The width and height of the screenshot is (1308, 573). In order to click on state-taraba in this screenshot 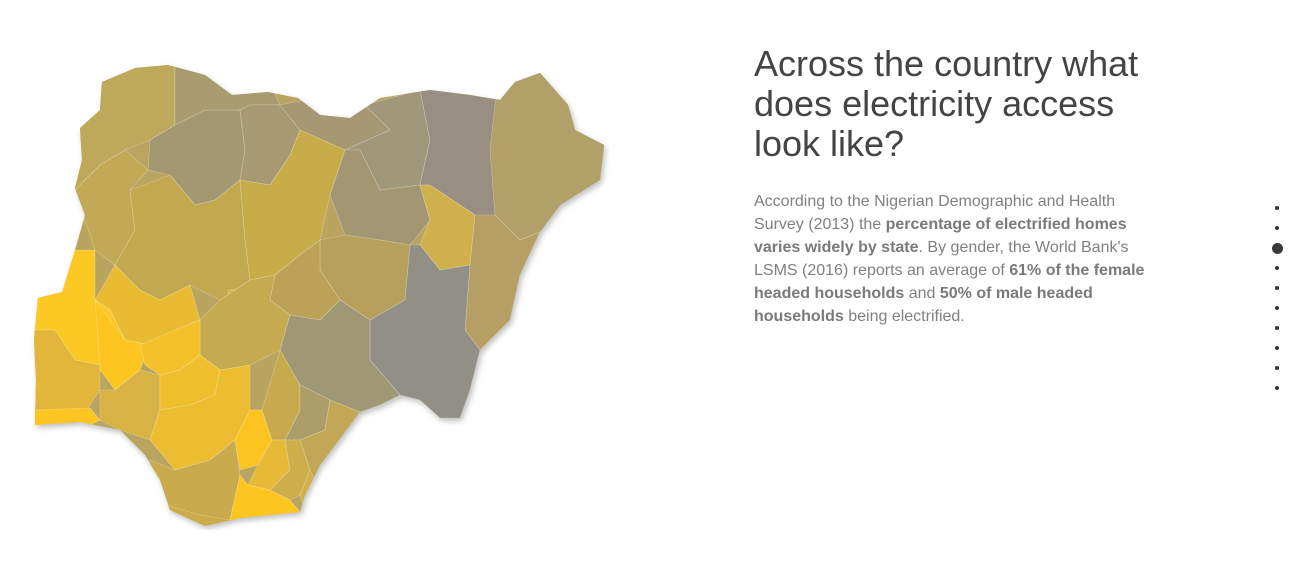, I will do `click(425, 331)`.